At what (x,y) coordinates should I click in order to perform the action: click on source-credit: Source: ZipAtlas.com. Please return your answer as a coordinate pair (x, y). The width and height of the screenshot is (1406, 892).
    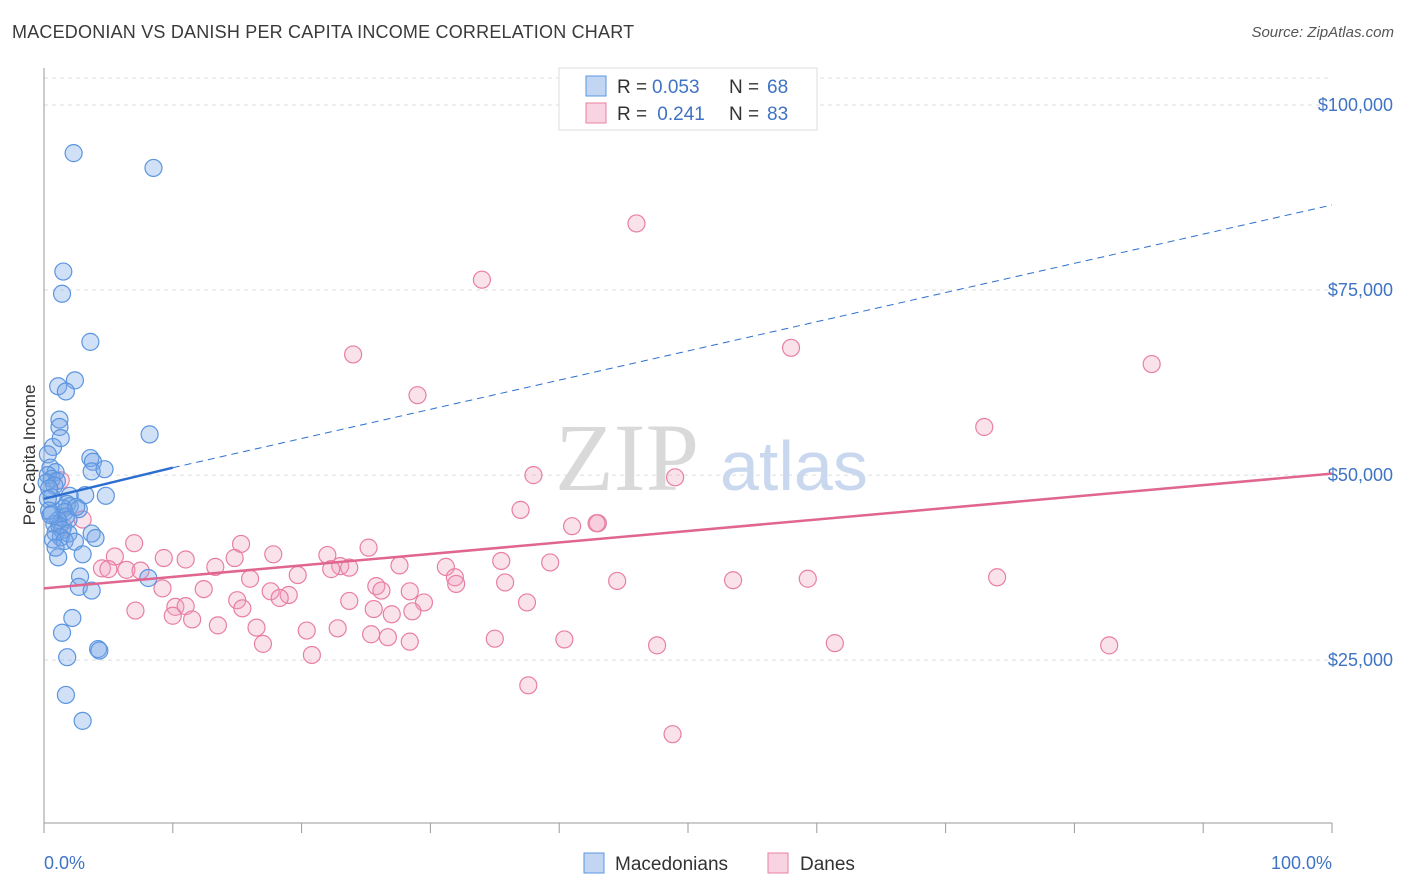
    Looking at the image, I should click on (1322, 32).